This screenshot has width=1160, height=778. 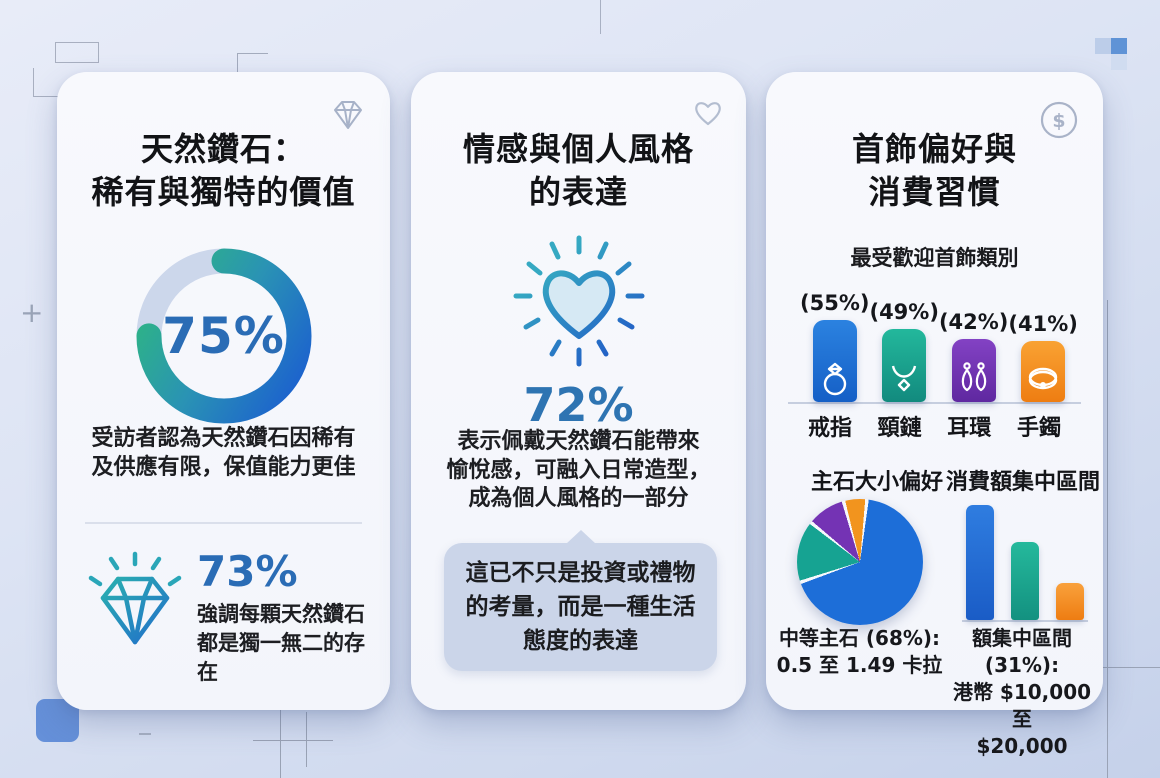 What do you see at coordinates (860, 562) in the screenshot?
I see `stone-size-pie-chart` at bounding box center [860, 562].